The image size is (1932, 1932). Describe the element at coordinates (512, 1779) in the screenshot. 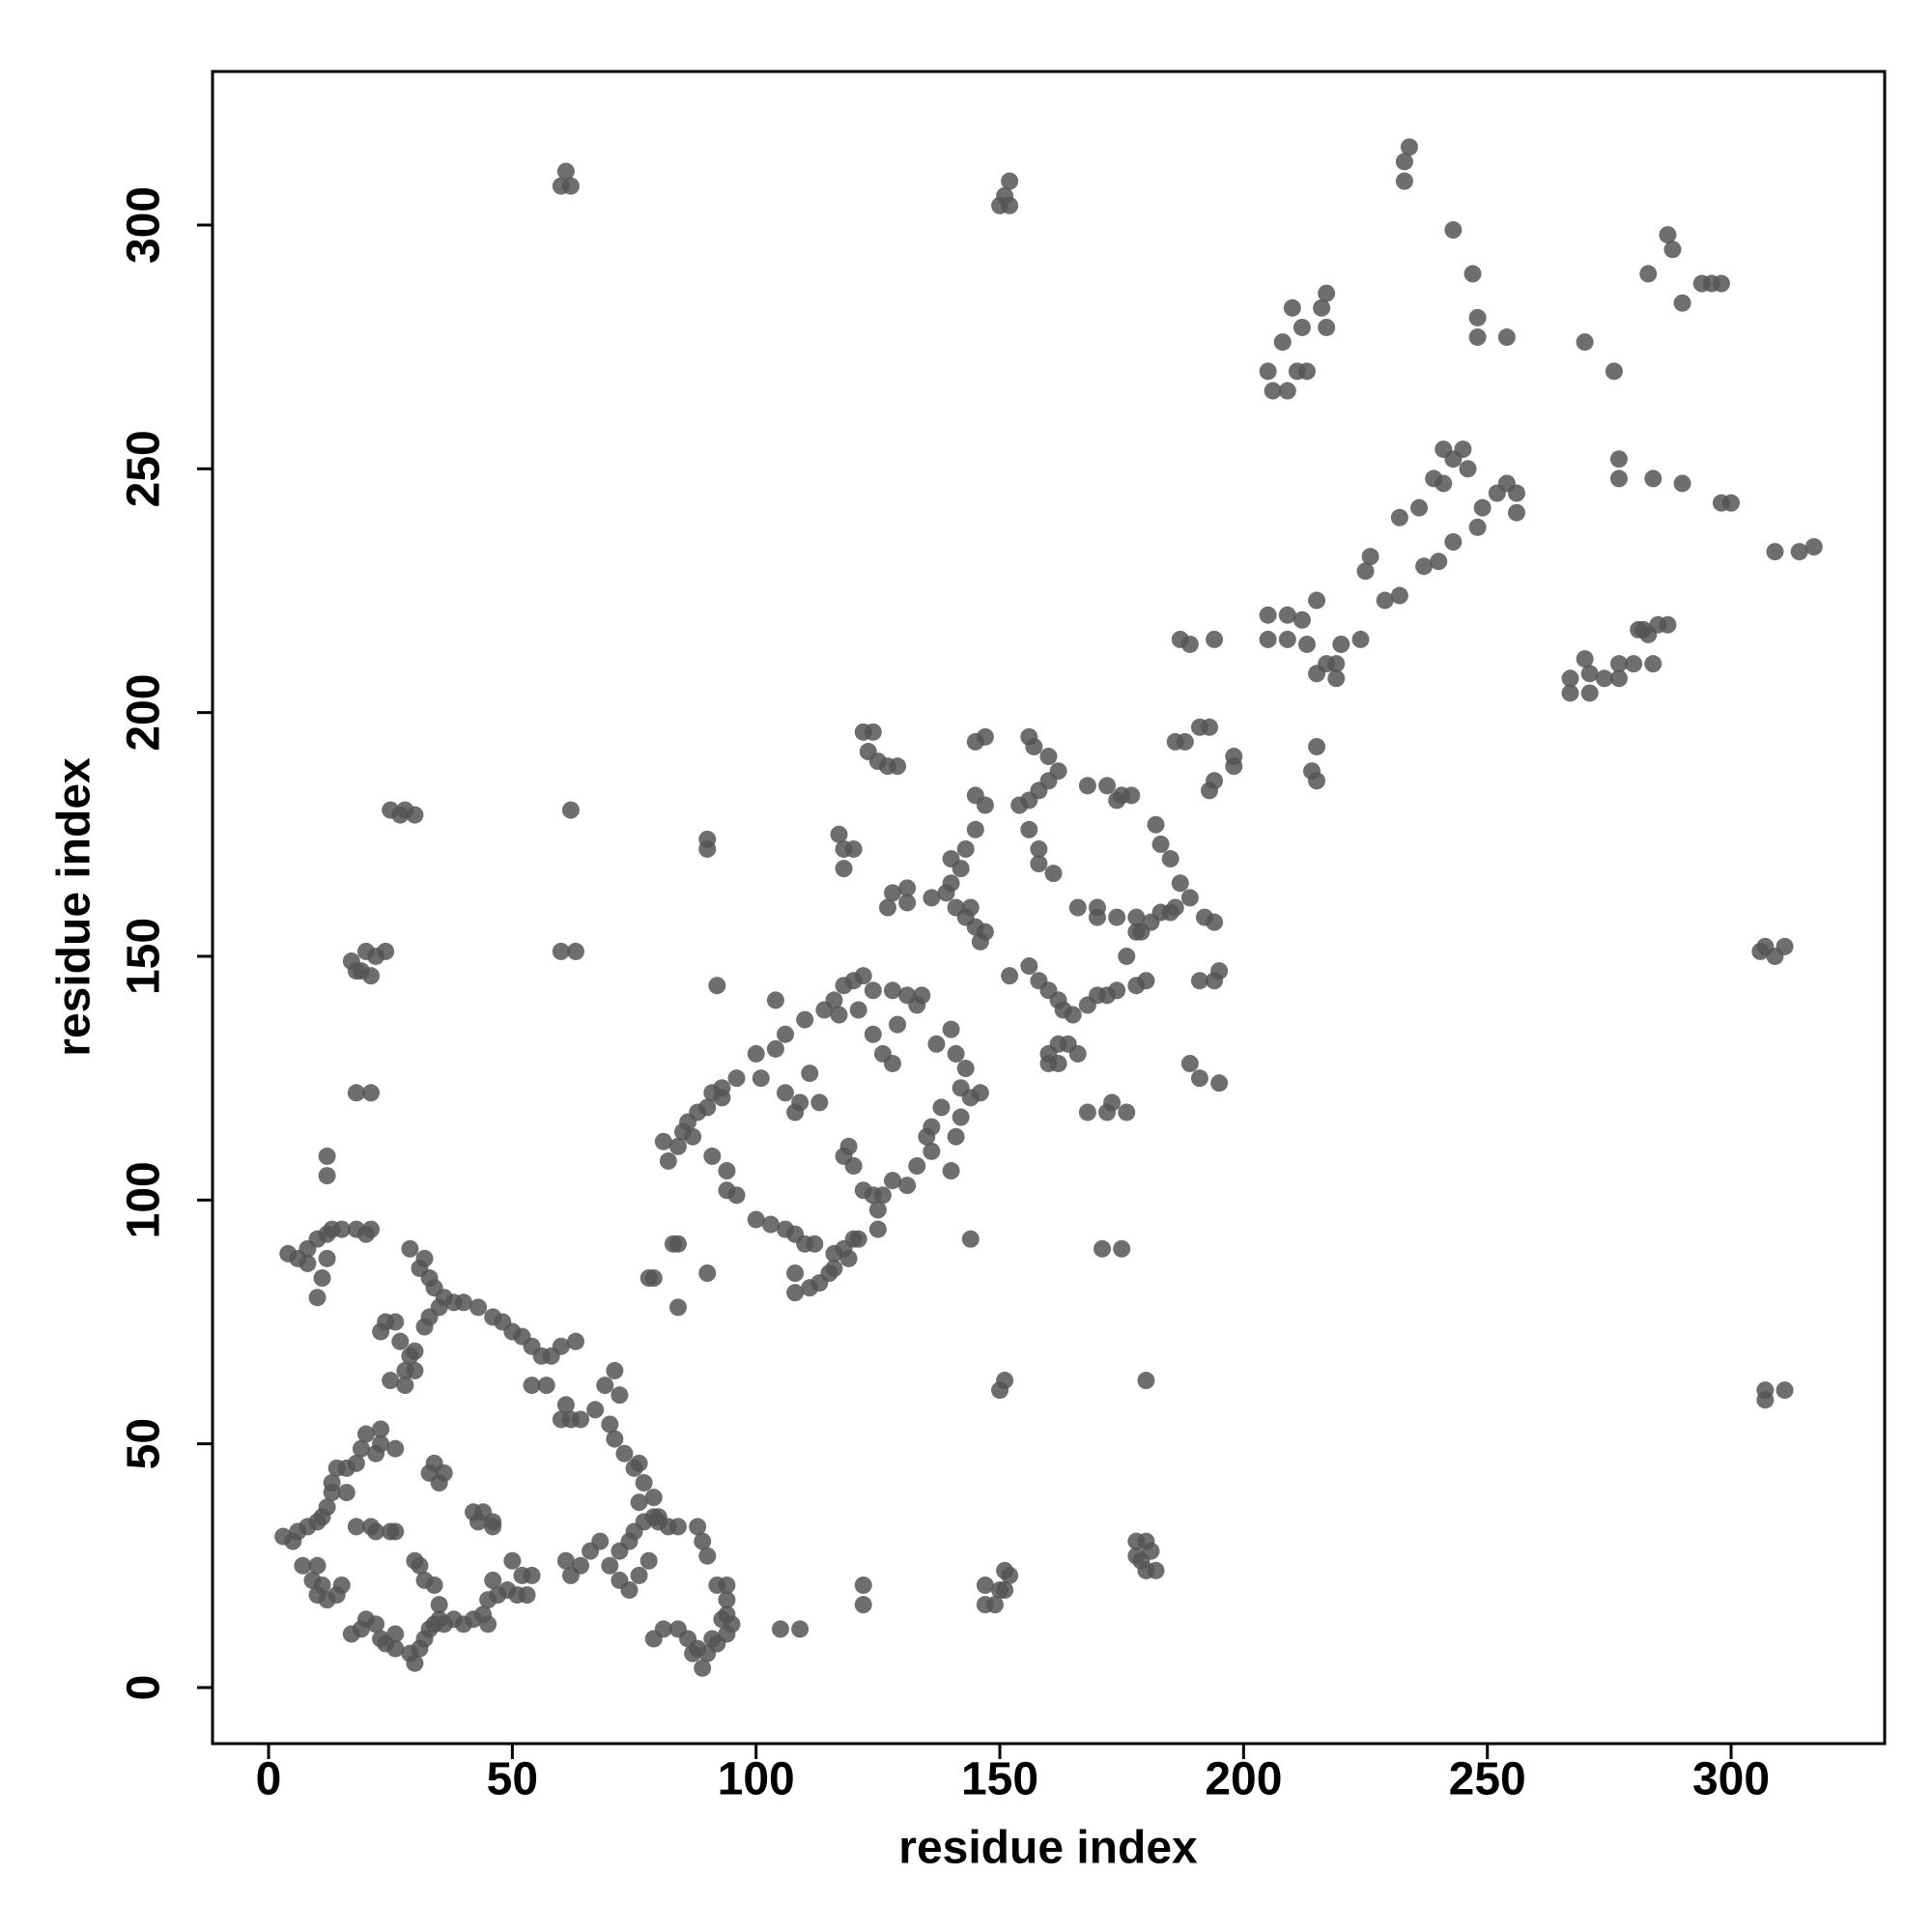

I see `x-tick-label: 50` at that location.